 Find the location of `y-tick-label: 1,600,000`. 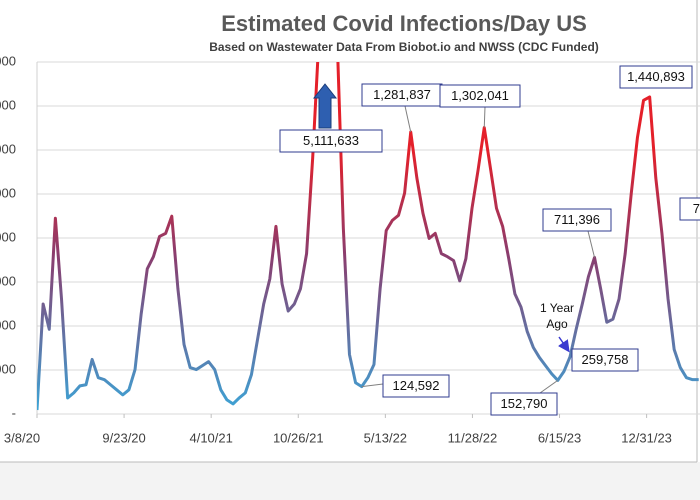

y-tick-label: 1,600,000 is located at coordinates (8, 60).